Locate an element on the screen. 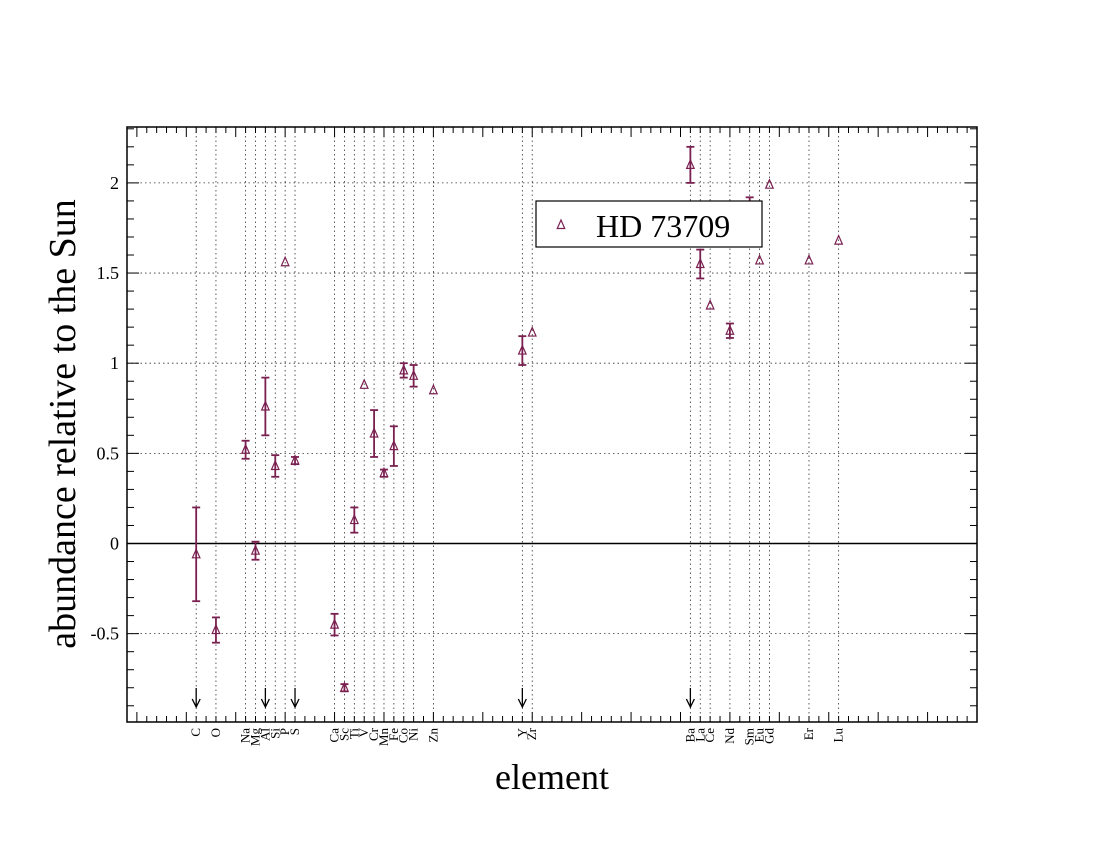  element-label: Eu is located at coordinates (759, 735).